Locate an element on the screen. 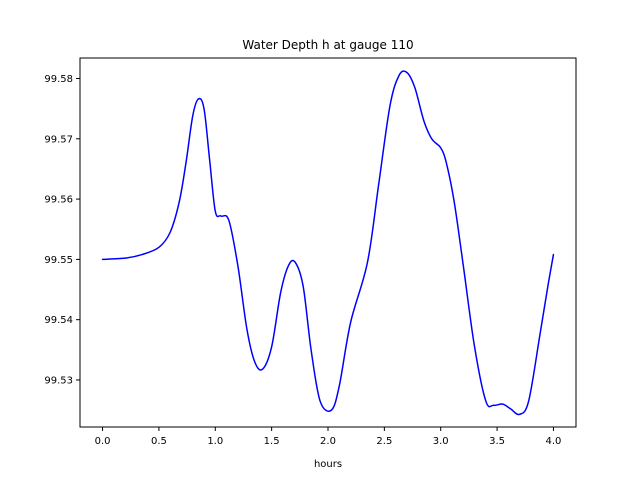 The height and width of the screenshot is (480, 640). x-tick-label: 3.5 is located at coordinates (497, 441).